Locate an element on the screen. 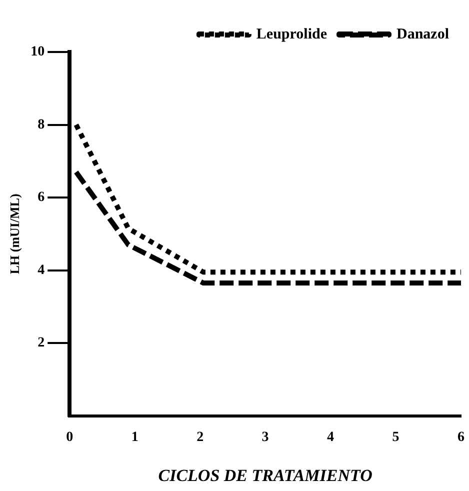  y-tick-label: 8 is located at coordinates (41, 124).